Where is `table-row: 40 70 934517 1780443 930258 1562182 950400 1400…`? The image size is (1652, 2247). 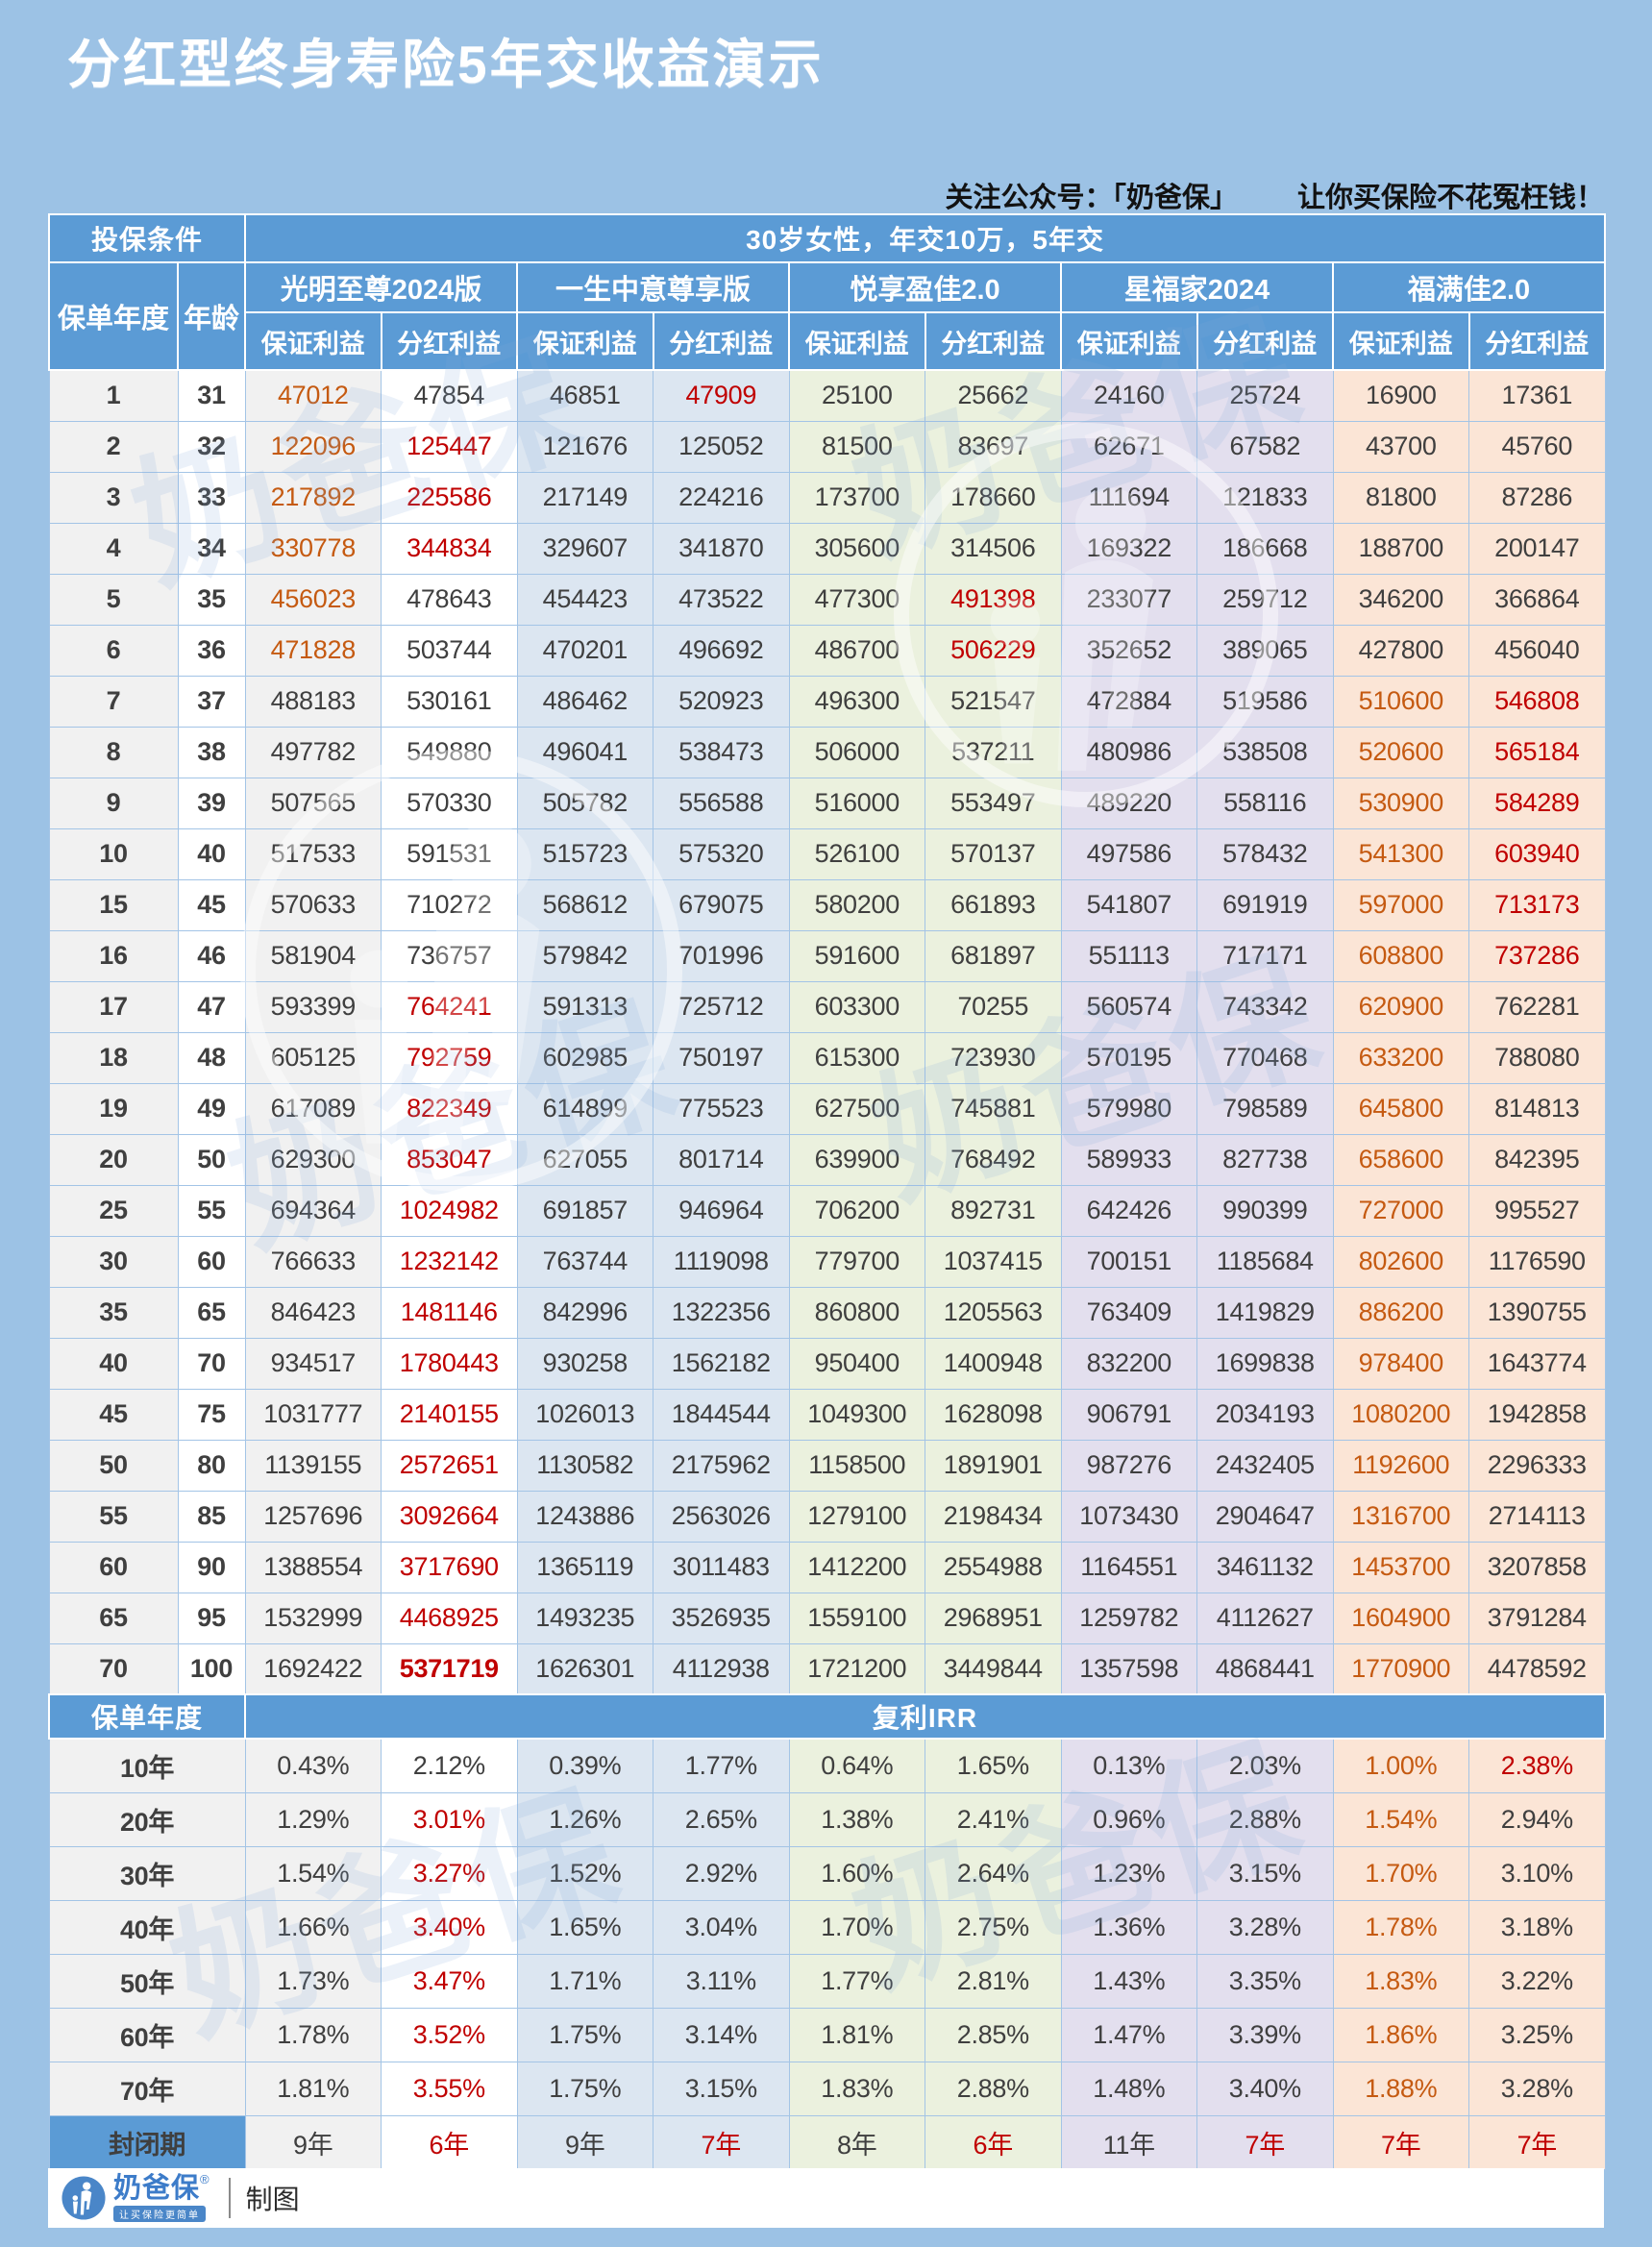 table-row: 40 70 934517 1780443 930258 1562182 950400 1400… is located at coordinates (827, 1363).